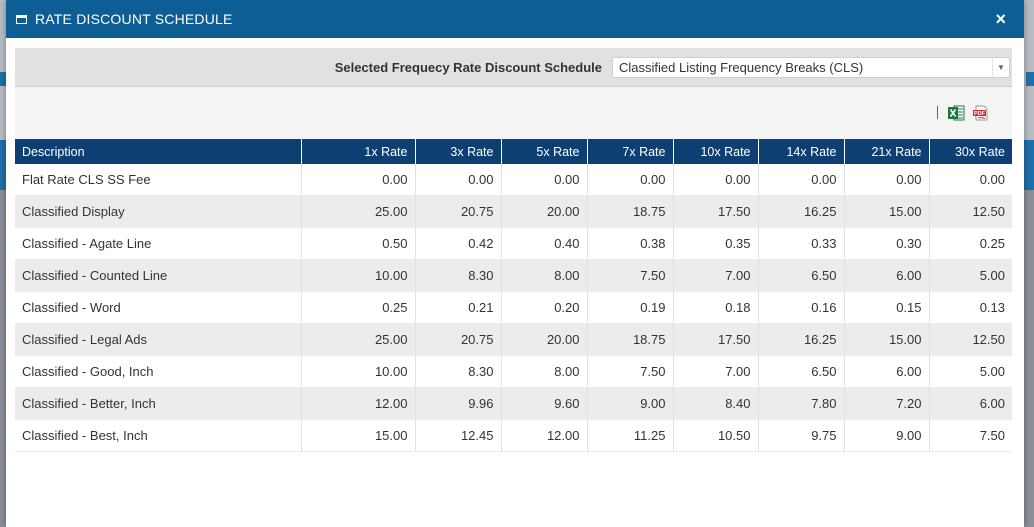 This screenshot has width=1034, height=527. I want to click on column-header-rate: 5x Rate, so click(544, 151).